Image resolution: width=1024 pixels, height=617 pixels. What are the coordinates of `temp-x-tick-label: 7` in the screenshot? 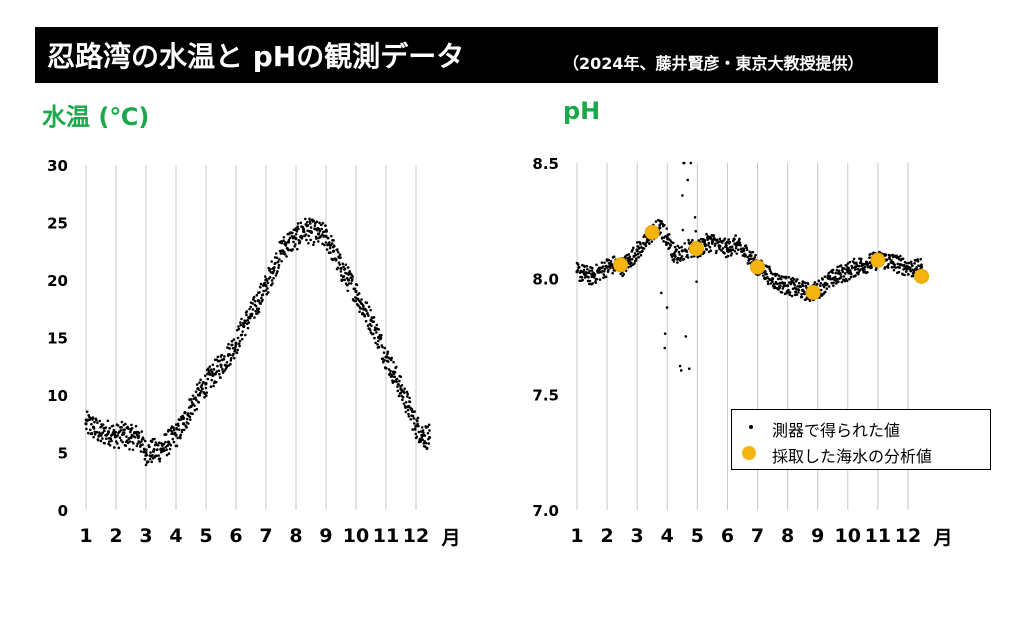 It's located at (265, 536).